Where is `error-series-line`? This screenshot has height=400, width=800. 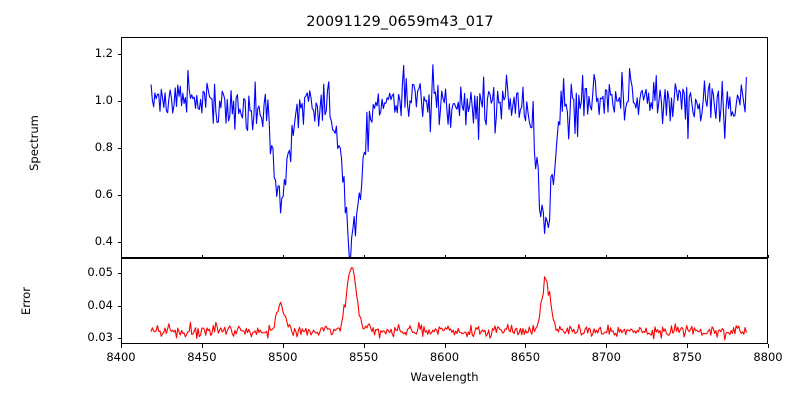
error-series-line is located at coordinates (448, 304).